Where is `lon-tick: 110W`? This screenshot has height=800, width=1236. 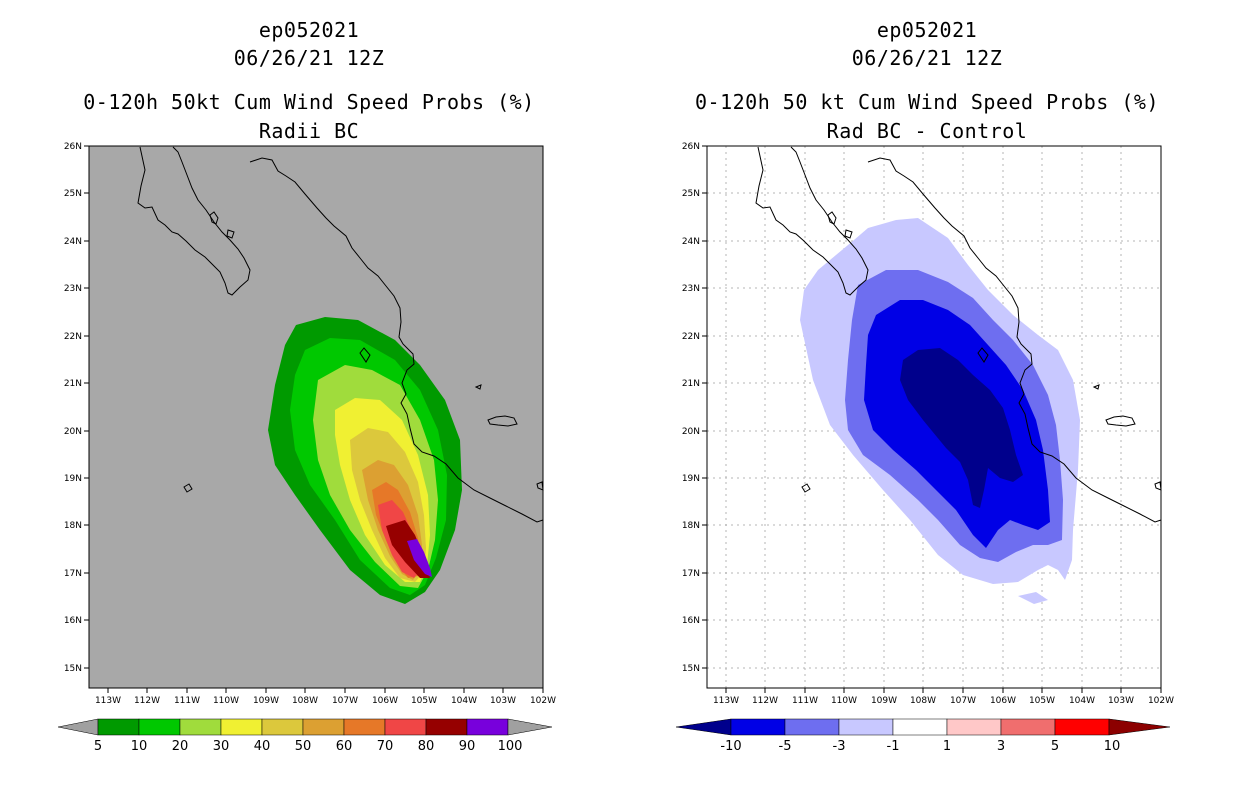
lon-tick: 110W is located at coordinates (226, 697).